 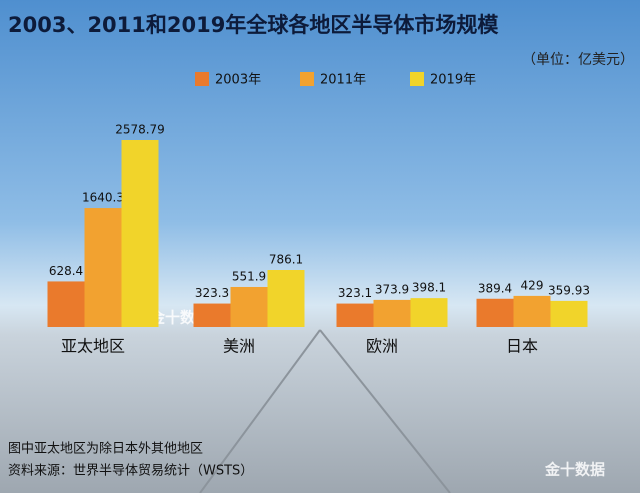 I want to click on value-label: 323.3, so click(x=212, y=293).